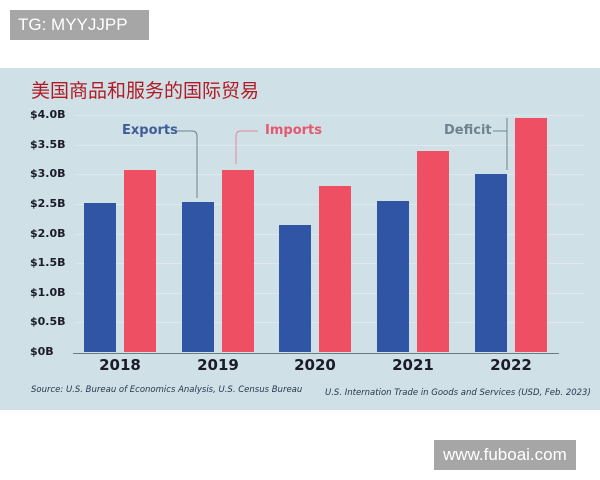 This screenshot has height=480, width=600. Describe the element at coordinates (293, 130) in the screenshot. I see `imports-annotation: Imports` at that location.